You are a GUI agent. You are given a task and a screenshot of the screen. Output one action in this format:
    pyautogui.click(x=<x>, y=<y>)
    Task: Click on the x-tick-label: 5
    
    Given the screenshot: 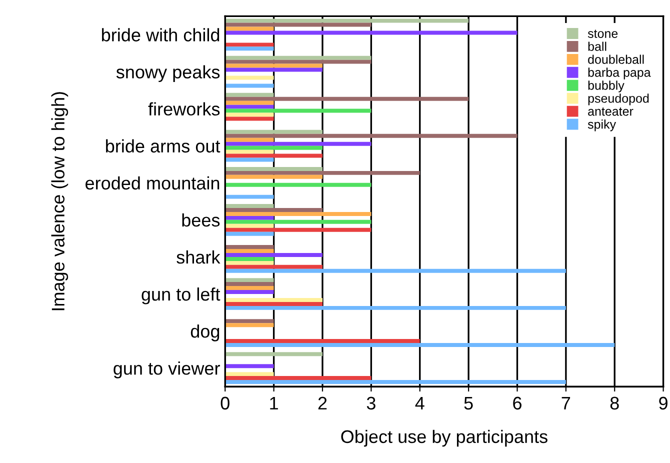 What is the action you would take?
    pyautogui.click(x=468, y=403)
    